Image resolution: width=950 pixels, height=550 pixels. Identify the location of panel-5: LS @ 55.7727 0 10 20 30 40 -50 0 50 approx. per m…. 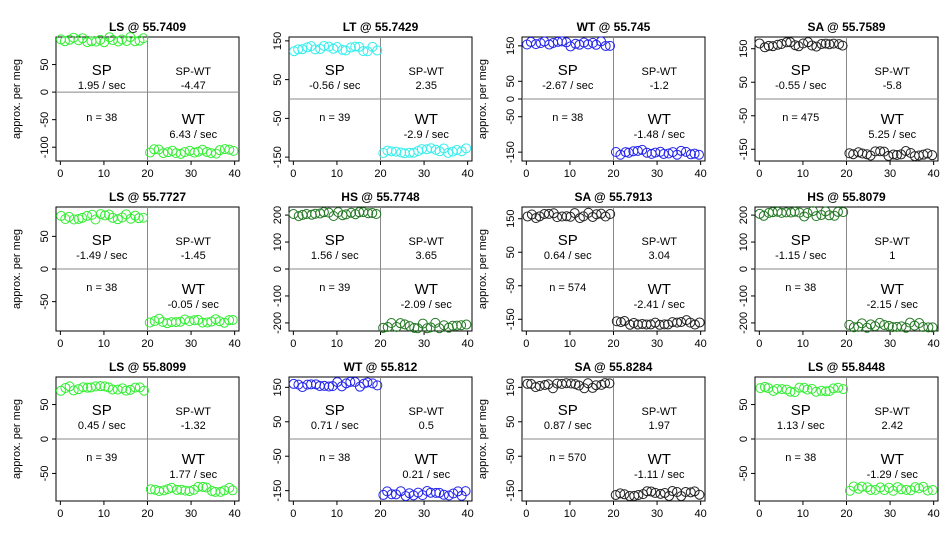
(126, 270).